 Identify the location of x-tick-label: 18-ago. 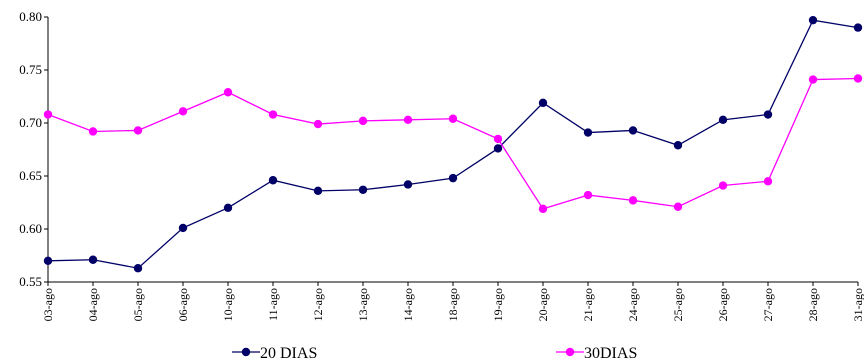
(453, 304).